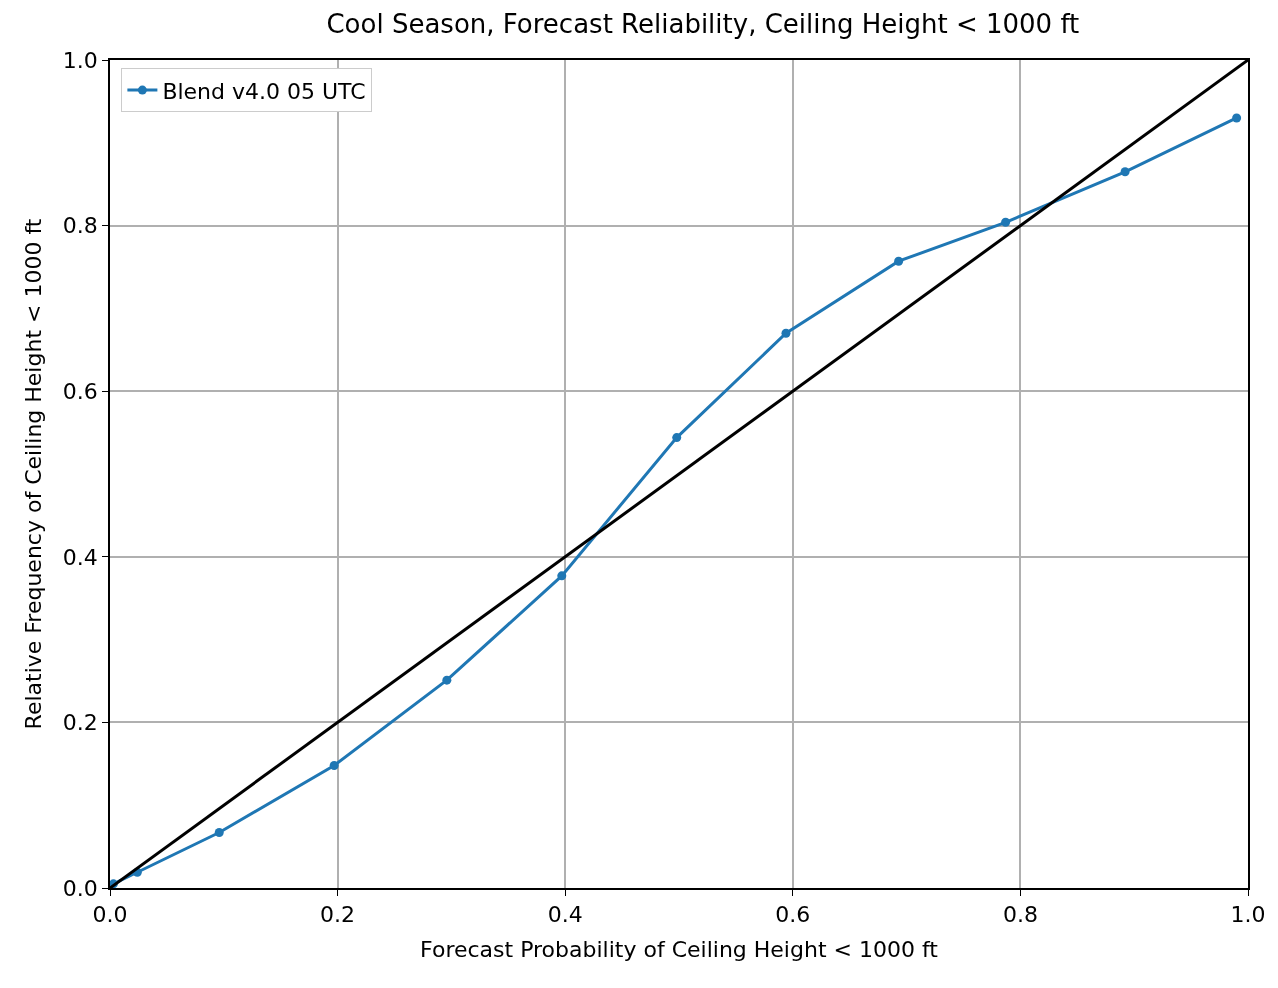  I want to click on x-tick-label: 0.2, so click(338, 915).